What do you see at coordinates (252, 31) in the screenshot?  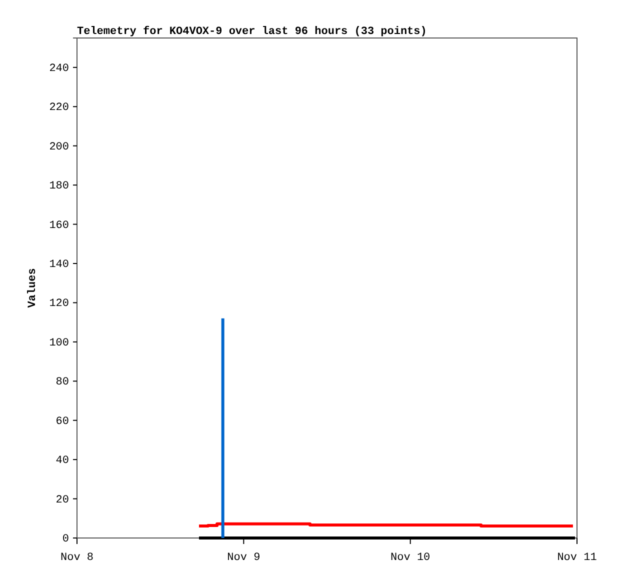 I see `chart-title: Telemetry for KO4VOX-9 over last 96 hours (33 points)` at bounding box center [252, 31].